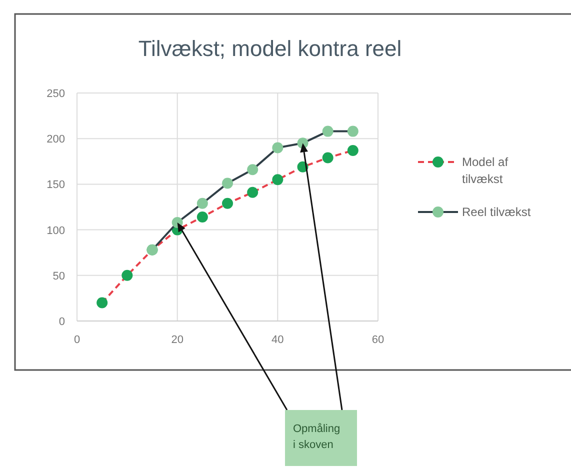  I want to click on chart-title: Tilvækst; model kontra reel, so click(270, 48).